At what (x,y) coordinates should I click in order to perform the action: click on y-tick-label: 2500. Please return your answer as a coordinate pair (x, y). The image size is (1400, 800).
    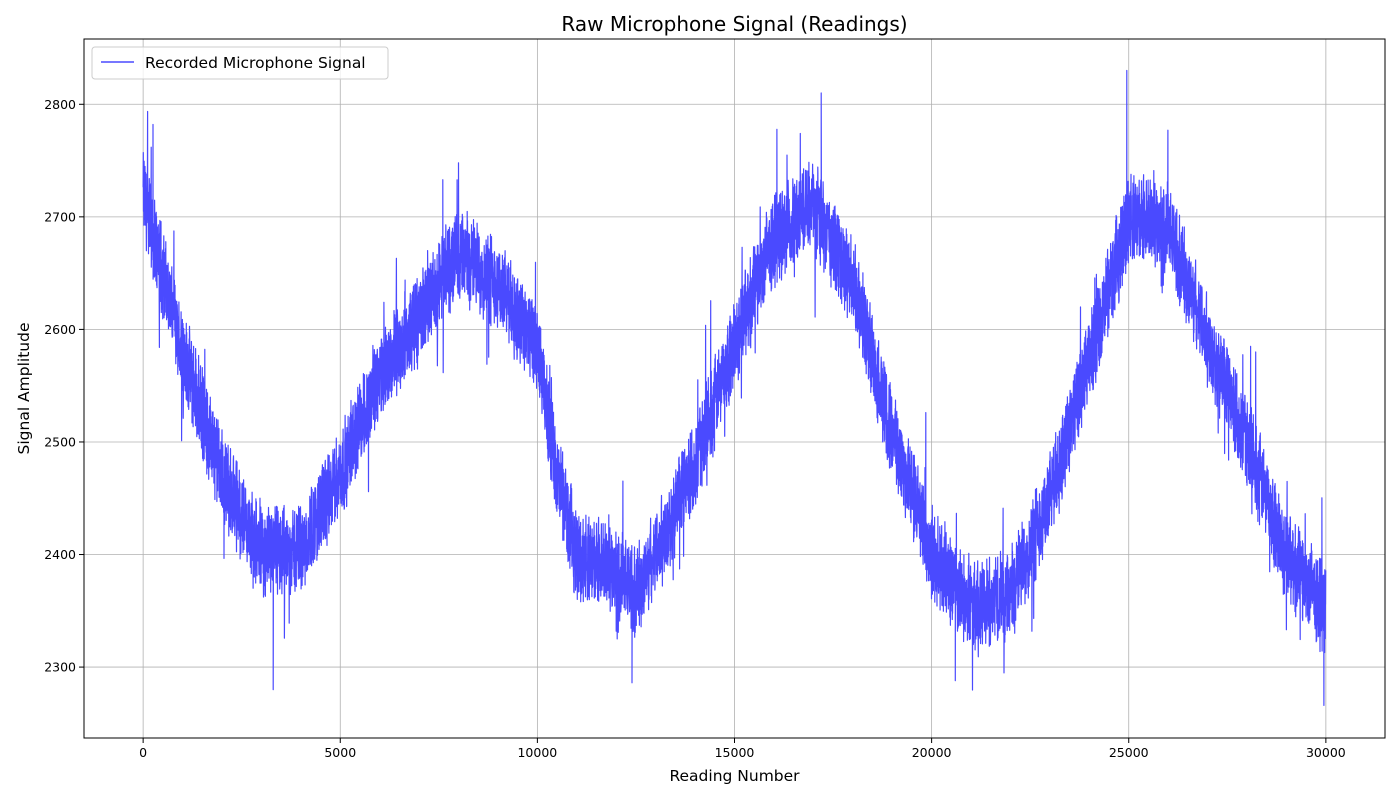
    Looking at the image, I should click on (60, 441).